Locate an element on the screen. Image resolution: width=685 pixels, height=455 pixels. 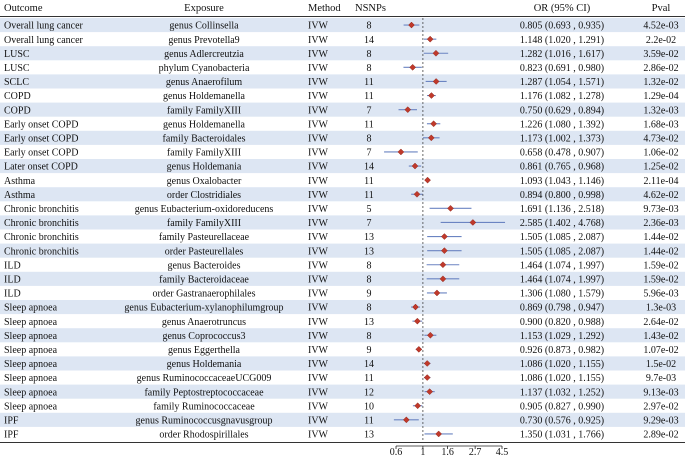
cell-exposure: order Clostridiales is located at coordinates (204, 195).